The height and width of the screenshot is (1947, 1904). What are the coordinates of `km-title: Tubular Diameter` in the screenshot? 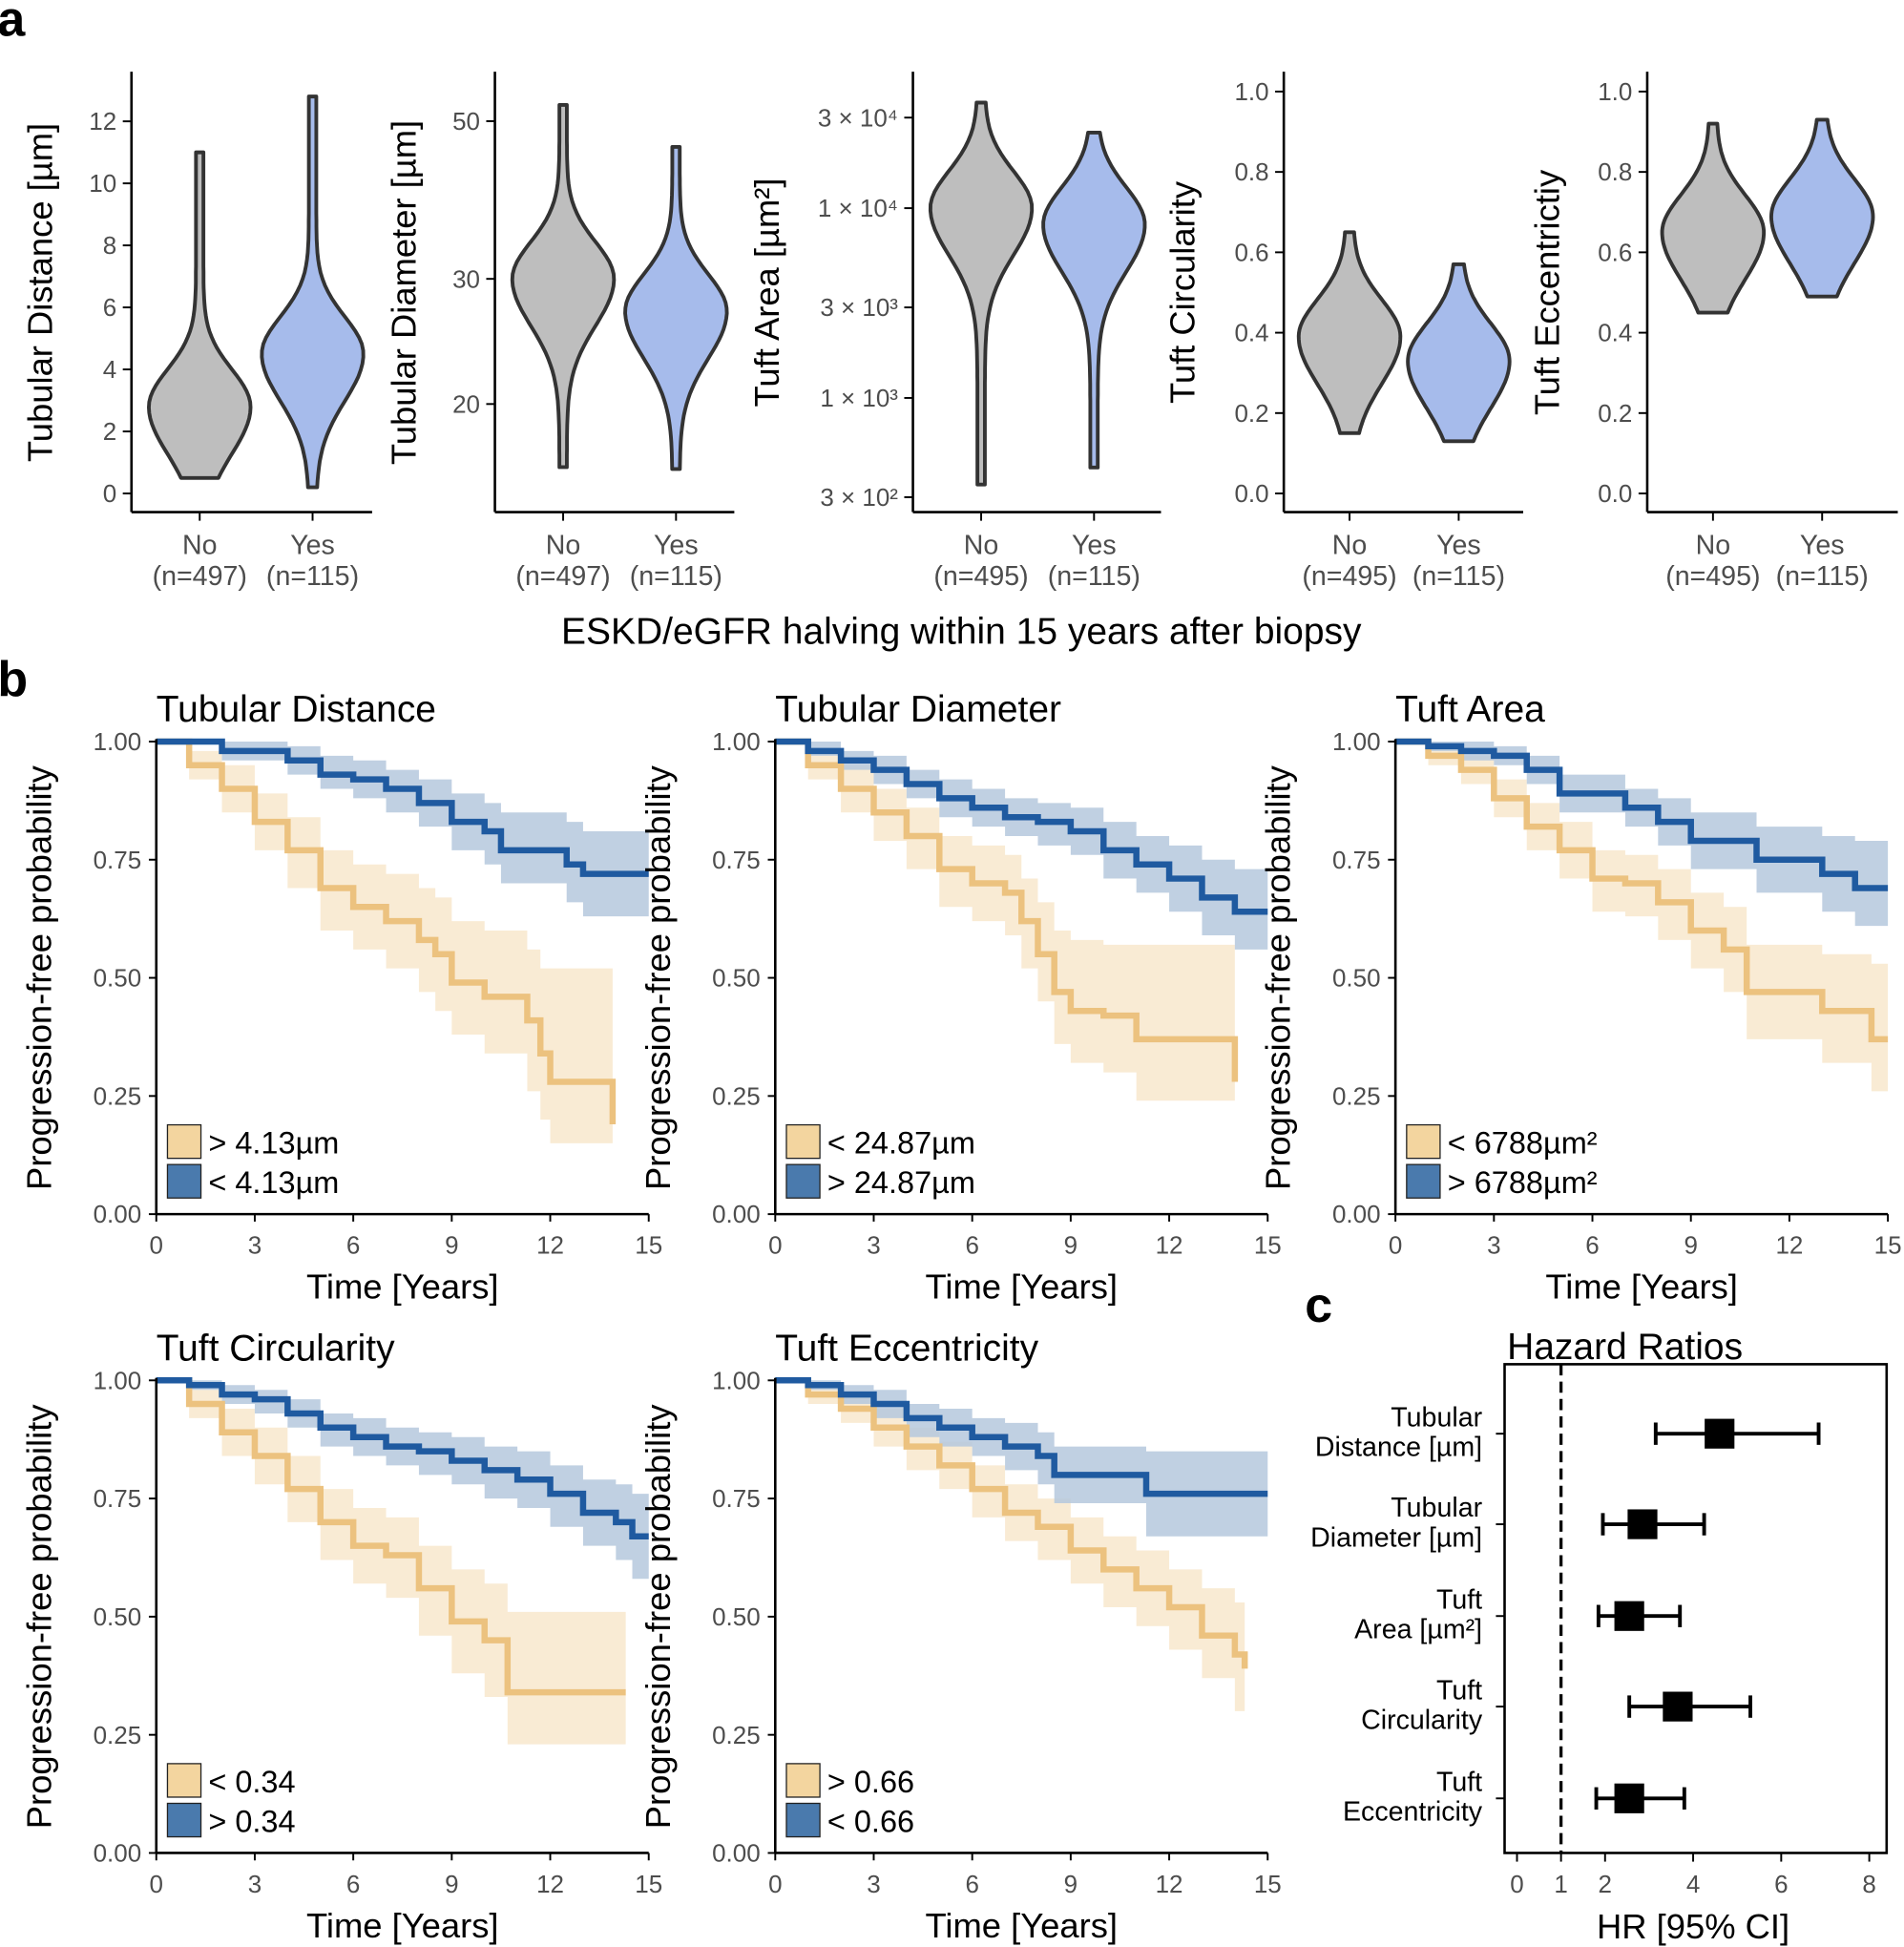 It's located at (918, 709).